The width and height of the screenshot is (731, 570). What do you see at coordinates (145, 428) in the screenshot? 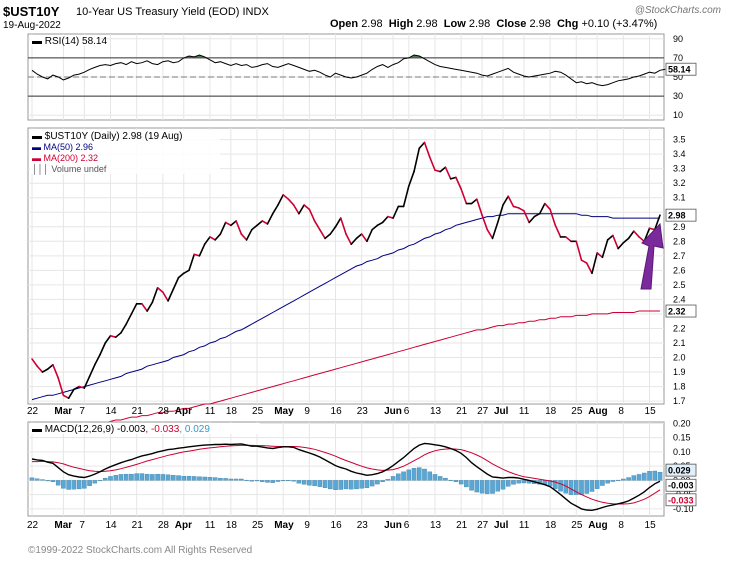
I see `macd-legend-bg` at bounding box center [145, 428].